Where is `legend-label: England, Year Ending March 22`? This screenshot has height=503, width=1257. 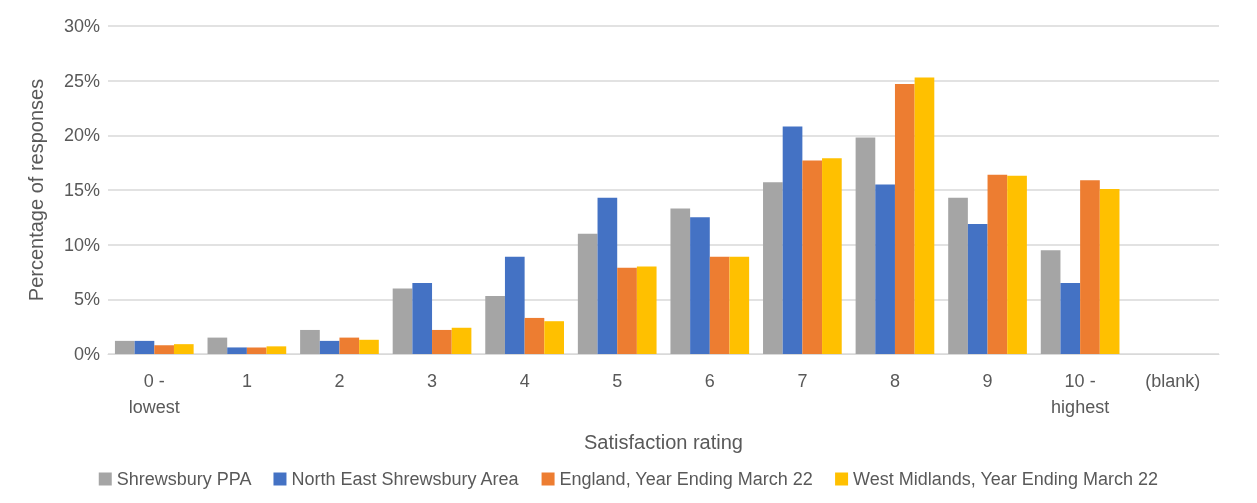
legend-label: England, Year Ending March 22 is located at coordinates (686, 479).